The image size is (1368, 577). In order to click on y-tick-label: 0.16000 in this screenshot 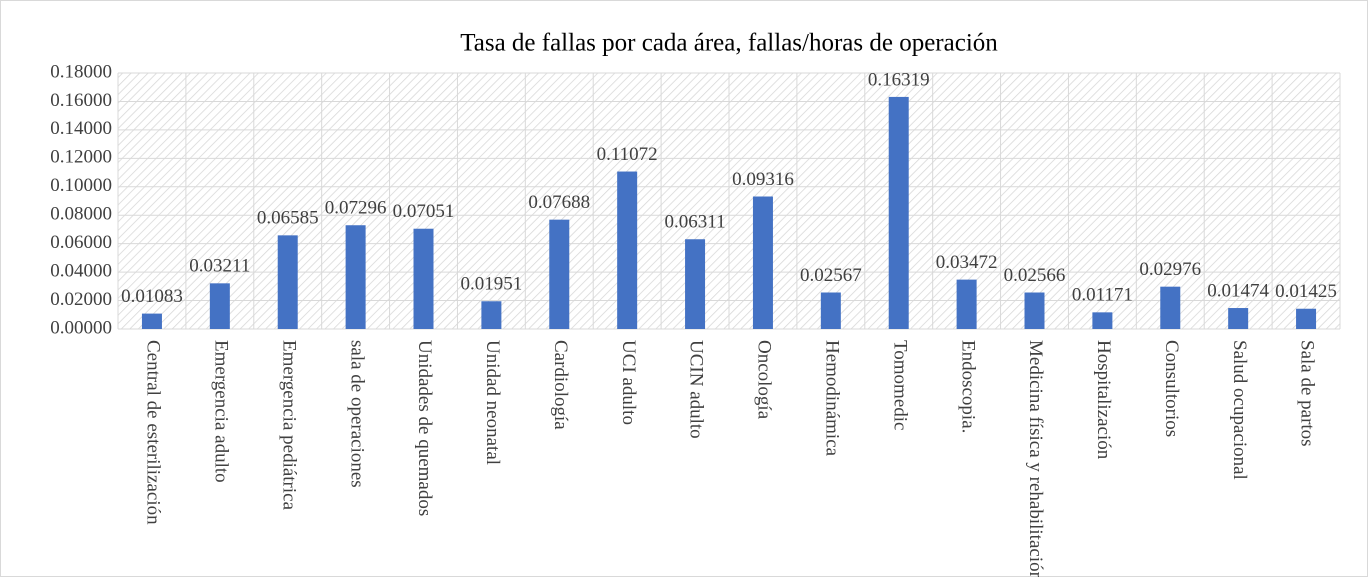, I will do `click(81, 100)`.